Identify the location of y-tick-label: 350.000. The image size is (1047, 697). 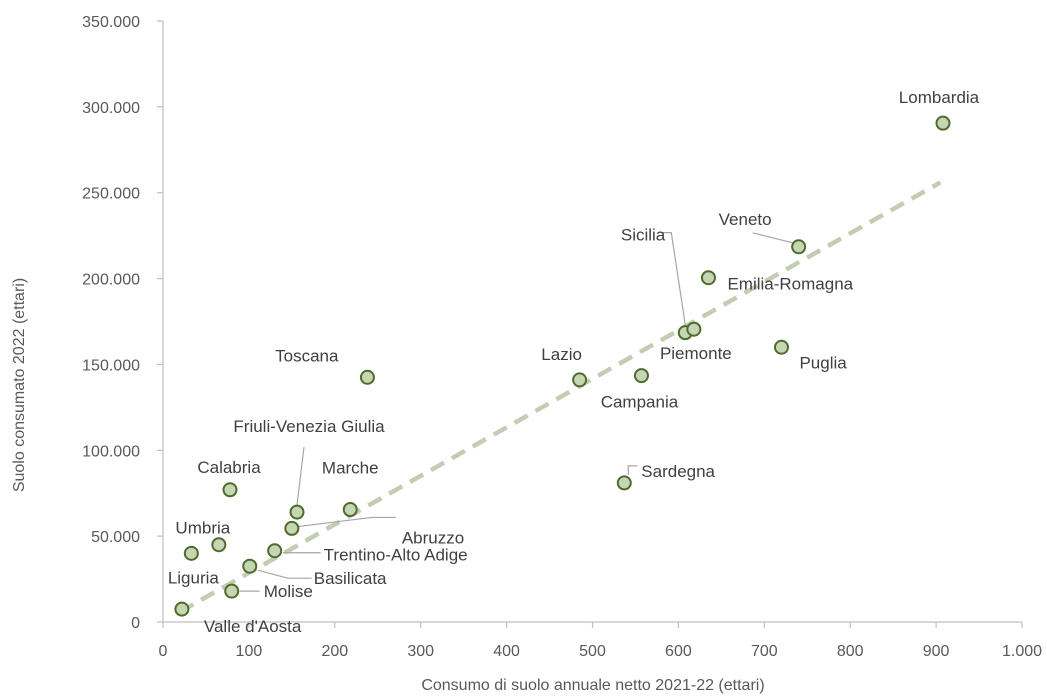
(111, 22).